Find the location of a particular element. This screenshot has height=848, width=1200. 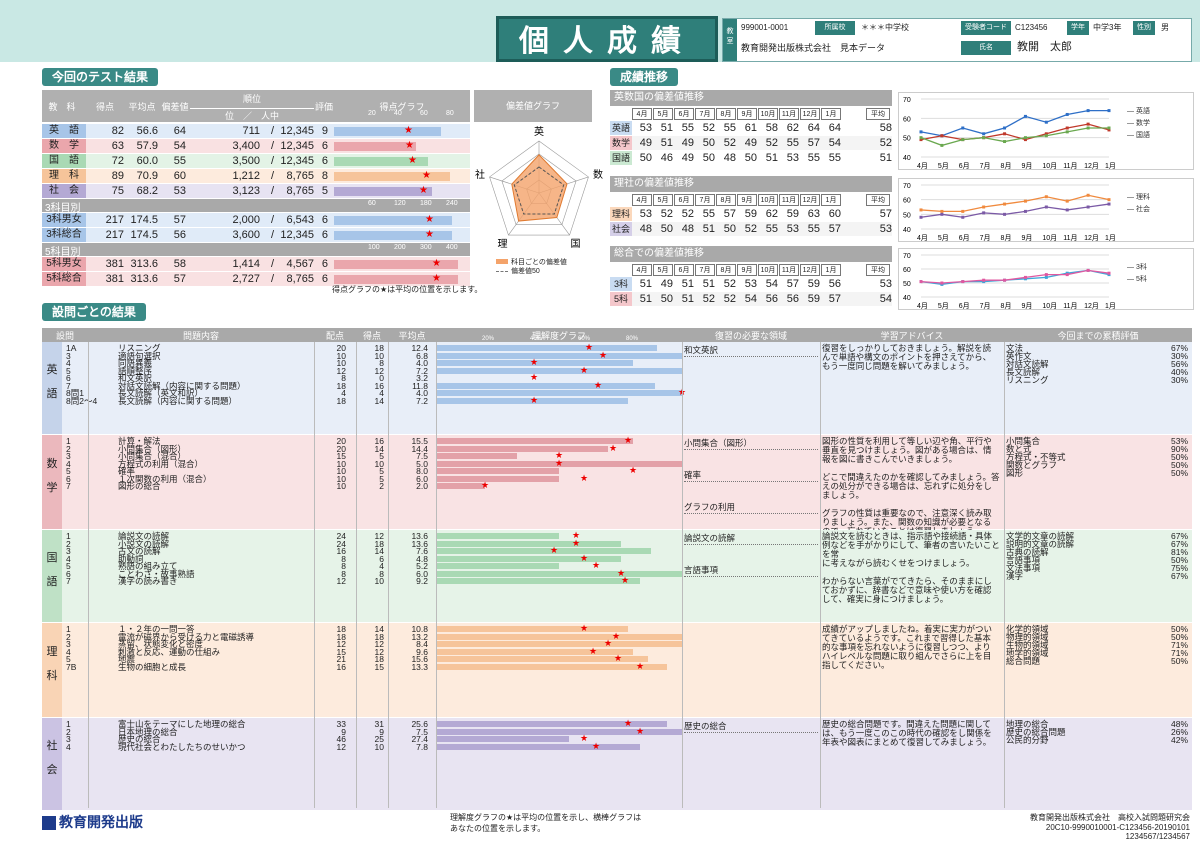

question-score: 31 is located at coordinates (379, 724).